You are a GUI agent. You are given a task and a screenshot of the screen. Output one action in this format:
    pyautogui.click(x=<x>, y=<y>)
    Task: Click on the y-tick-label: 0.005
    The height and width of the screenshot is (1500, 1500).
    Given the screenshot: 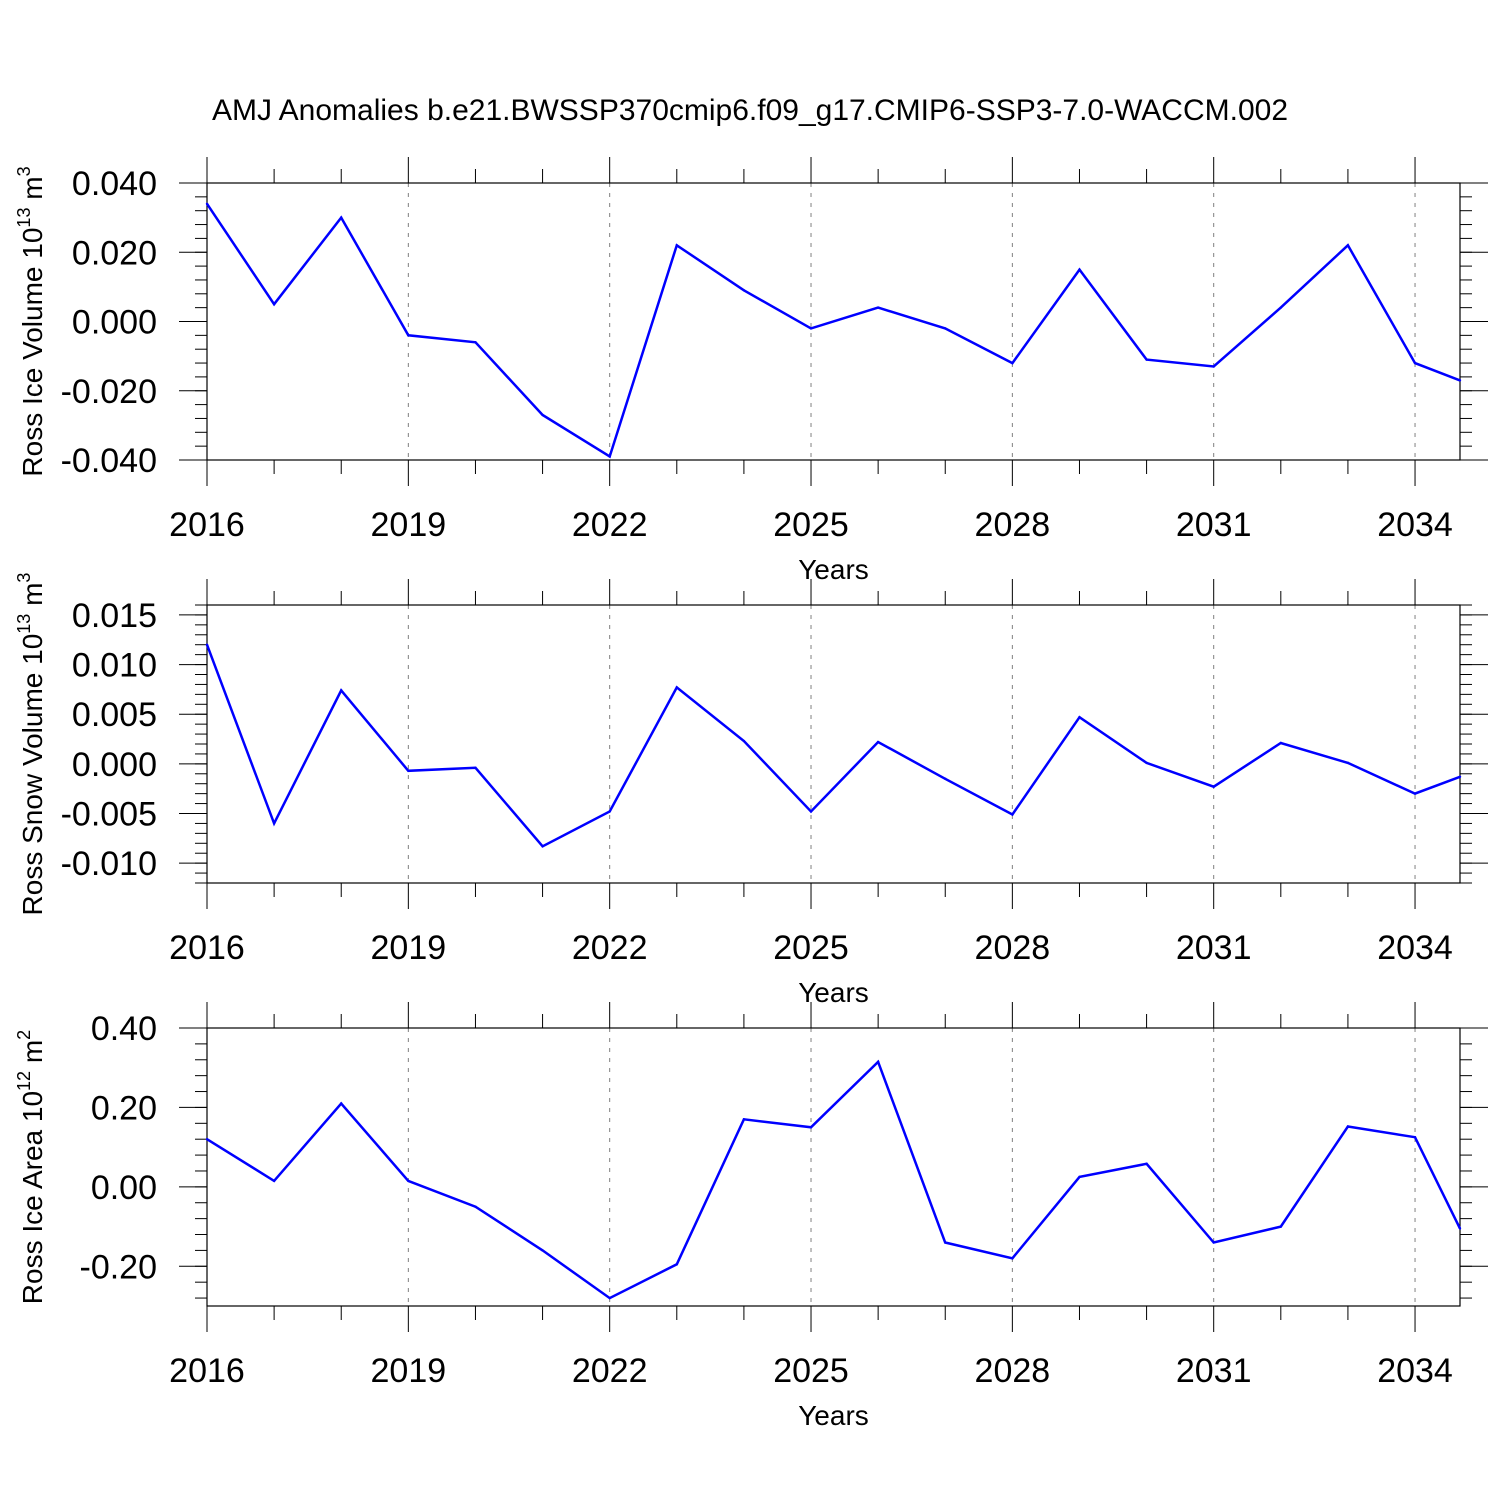 What is the action you would take?
    pyautogui.click(x=114, y=715)
    